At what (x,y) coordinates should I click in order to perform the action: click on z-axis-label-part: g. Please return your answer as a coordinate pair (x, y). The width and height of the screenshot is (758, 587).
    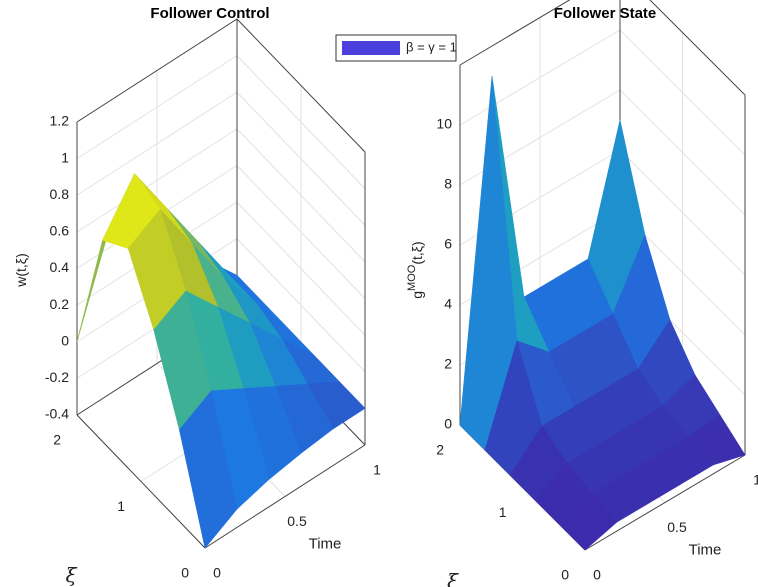
    Looking at the image, I should click on (417, 295).